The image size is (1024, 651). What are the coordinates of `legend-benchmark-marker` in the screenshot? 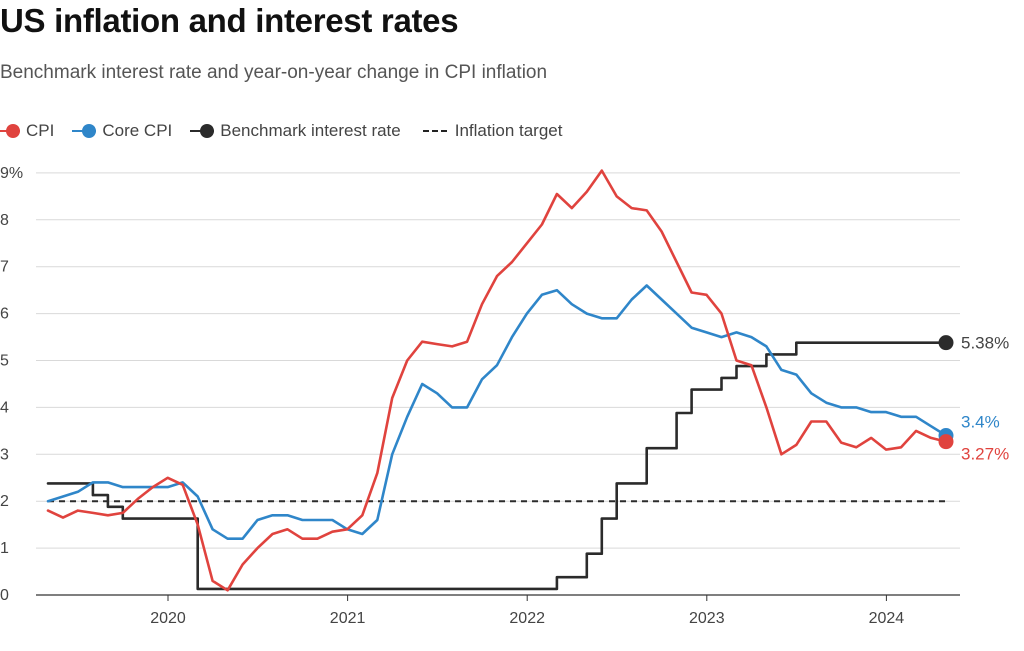 It's located at (202, 131).